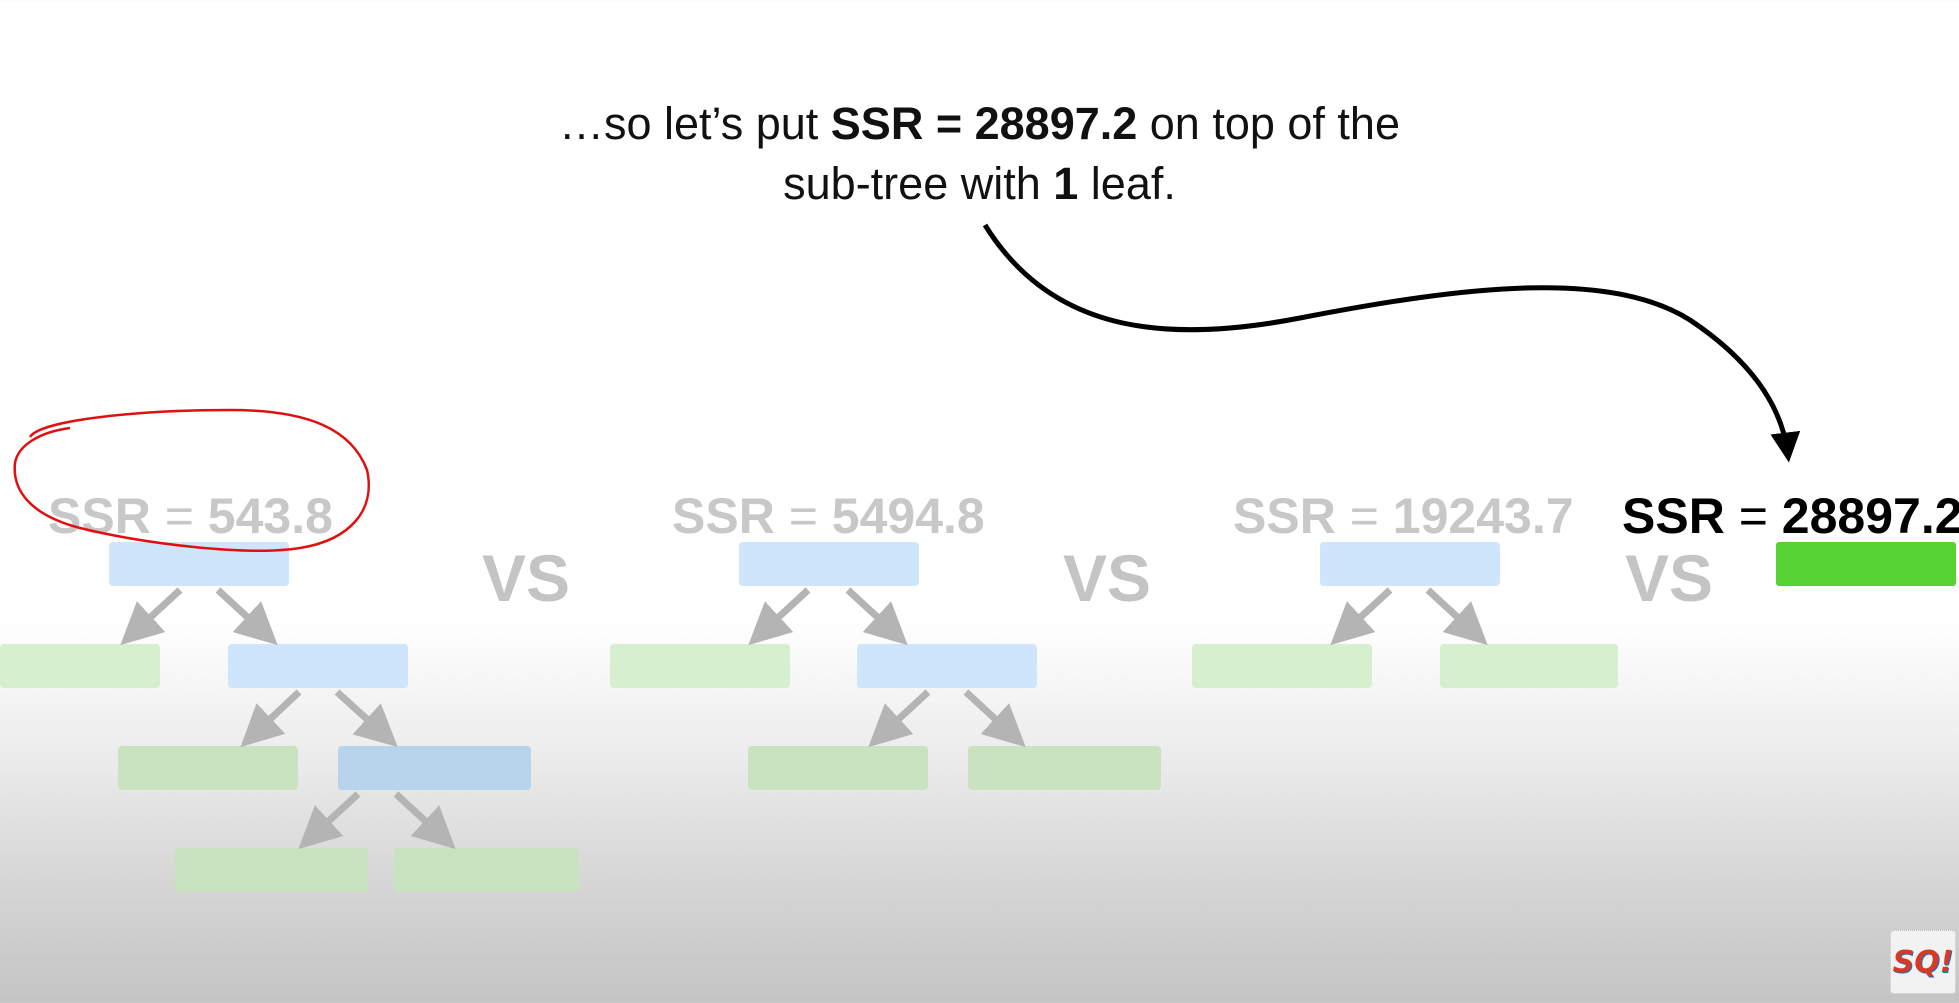 The width and height of the screenshot is (1959, 1003). Describe the element at coordinates (190, 516) in the screenshot. I see `ssr-label-tree-1: SSR = 543.8` at that location.